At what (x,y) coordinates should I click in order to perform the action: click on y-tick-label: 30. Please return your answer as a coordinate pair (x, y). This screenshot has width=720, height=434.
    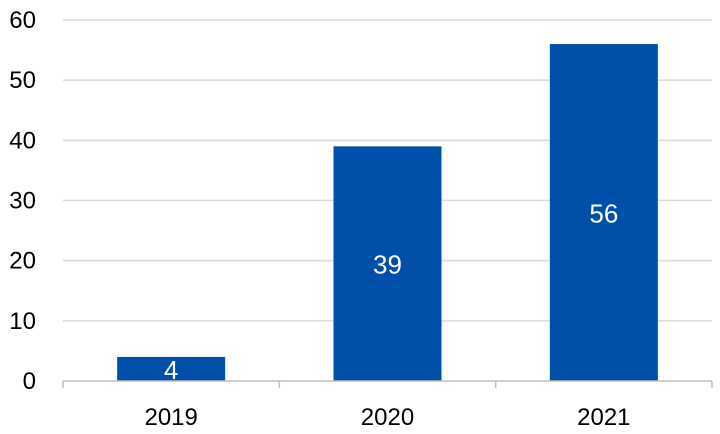
    Looking at the image, I should click on (22, 201).